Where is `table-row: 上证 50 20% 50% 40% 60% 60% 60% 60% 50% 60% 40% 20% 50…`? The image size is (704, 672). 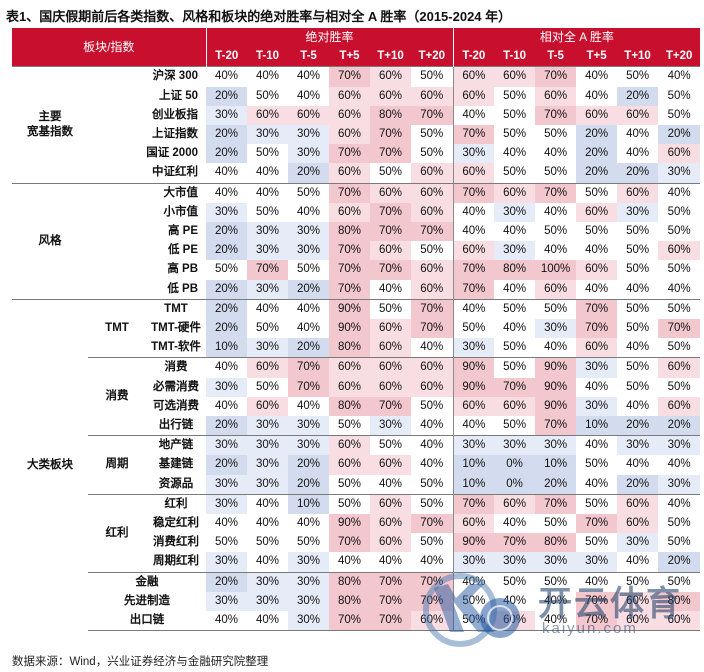
table-row: 上证 50 20% 50% 40% 60% 60% 60% 60% 50% 60% 40% 20% 50… is located at coordinates (356, 96).